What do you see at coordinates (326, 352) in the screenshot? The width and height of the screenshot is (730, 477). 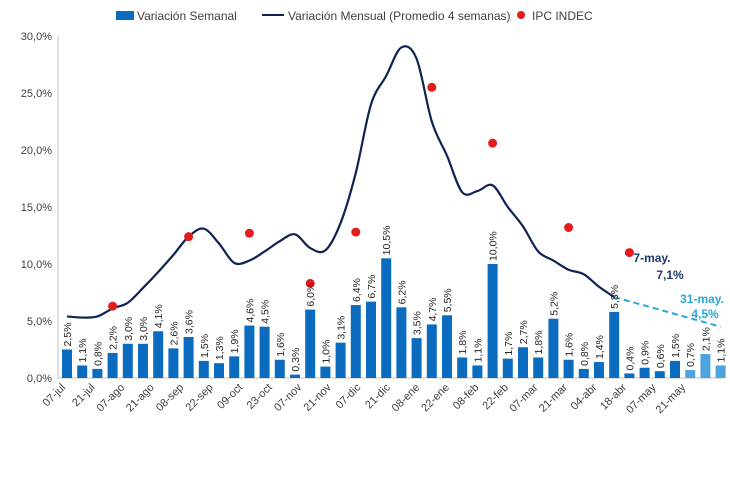 I see `bar-value-label: 1,0%` at bounding box center [326, 352].